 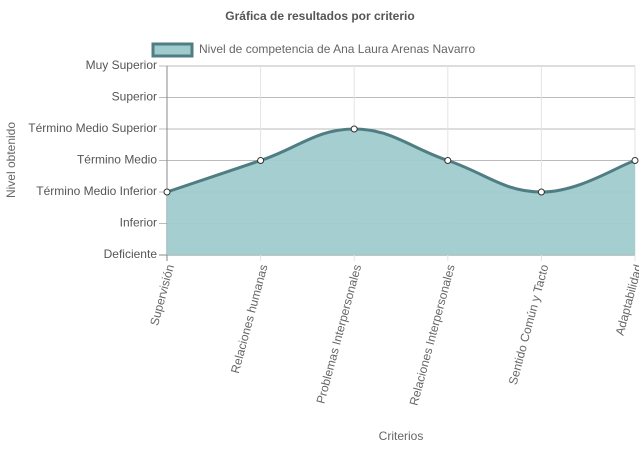 I want to click on y-tick-label: Término Medio, so click(x=117, y=160).